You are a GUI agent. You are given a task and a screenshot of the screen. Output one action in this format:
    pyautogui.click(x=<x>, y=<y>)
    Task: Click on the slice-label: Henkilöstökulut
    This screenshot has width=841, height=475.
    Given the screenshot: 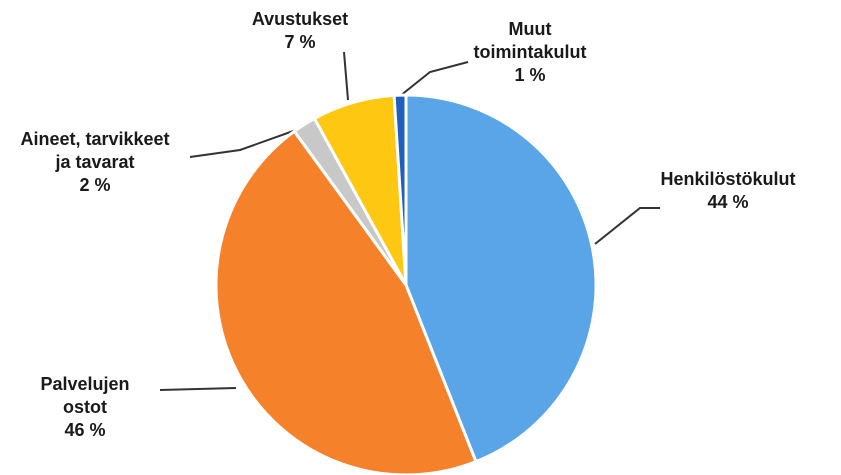 What is the action you would take?
    pyautogui.click(x=727, y=179)
    